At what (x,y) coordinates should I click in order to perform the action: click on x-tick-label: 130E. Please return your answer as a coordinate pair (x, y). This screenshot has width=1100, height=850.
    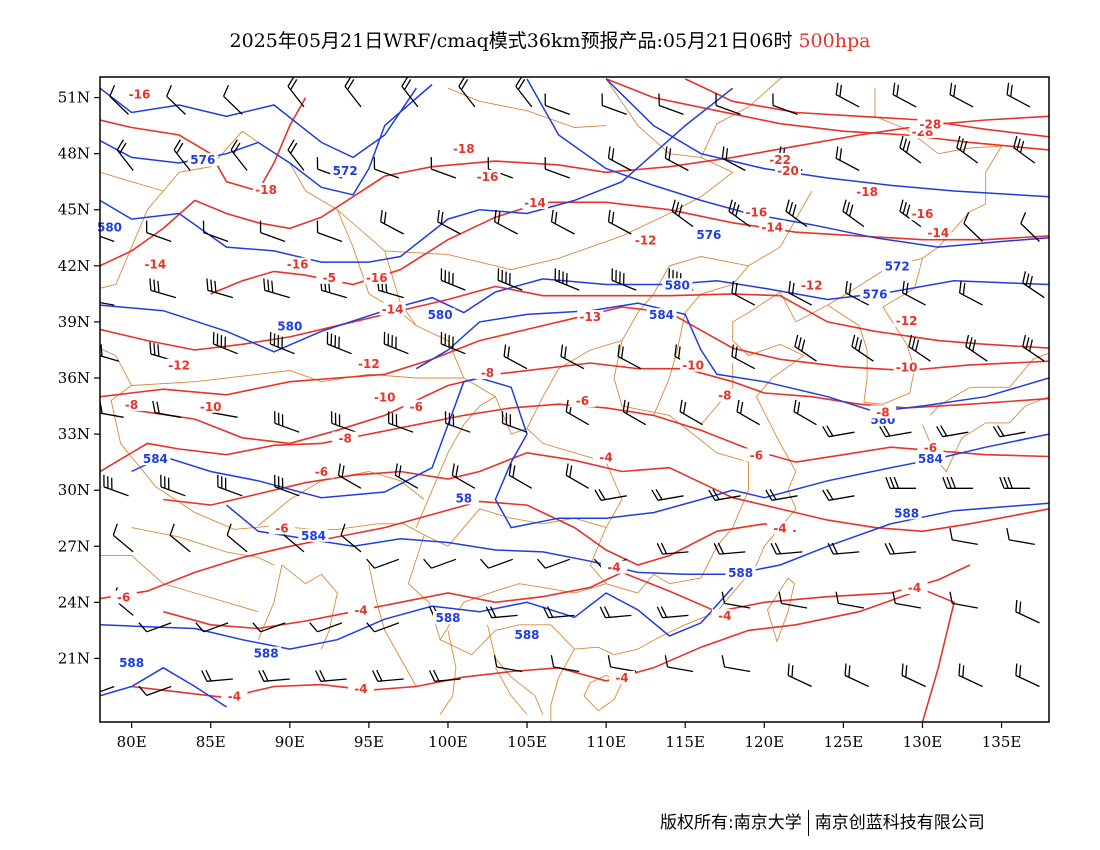
    Looking at the image, I should click on (923, 742).